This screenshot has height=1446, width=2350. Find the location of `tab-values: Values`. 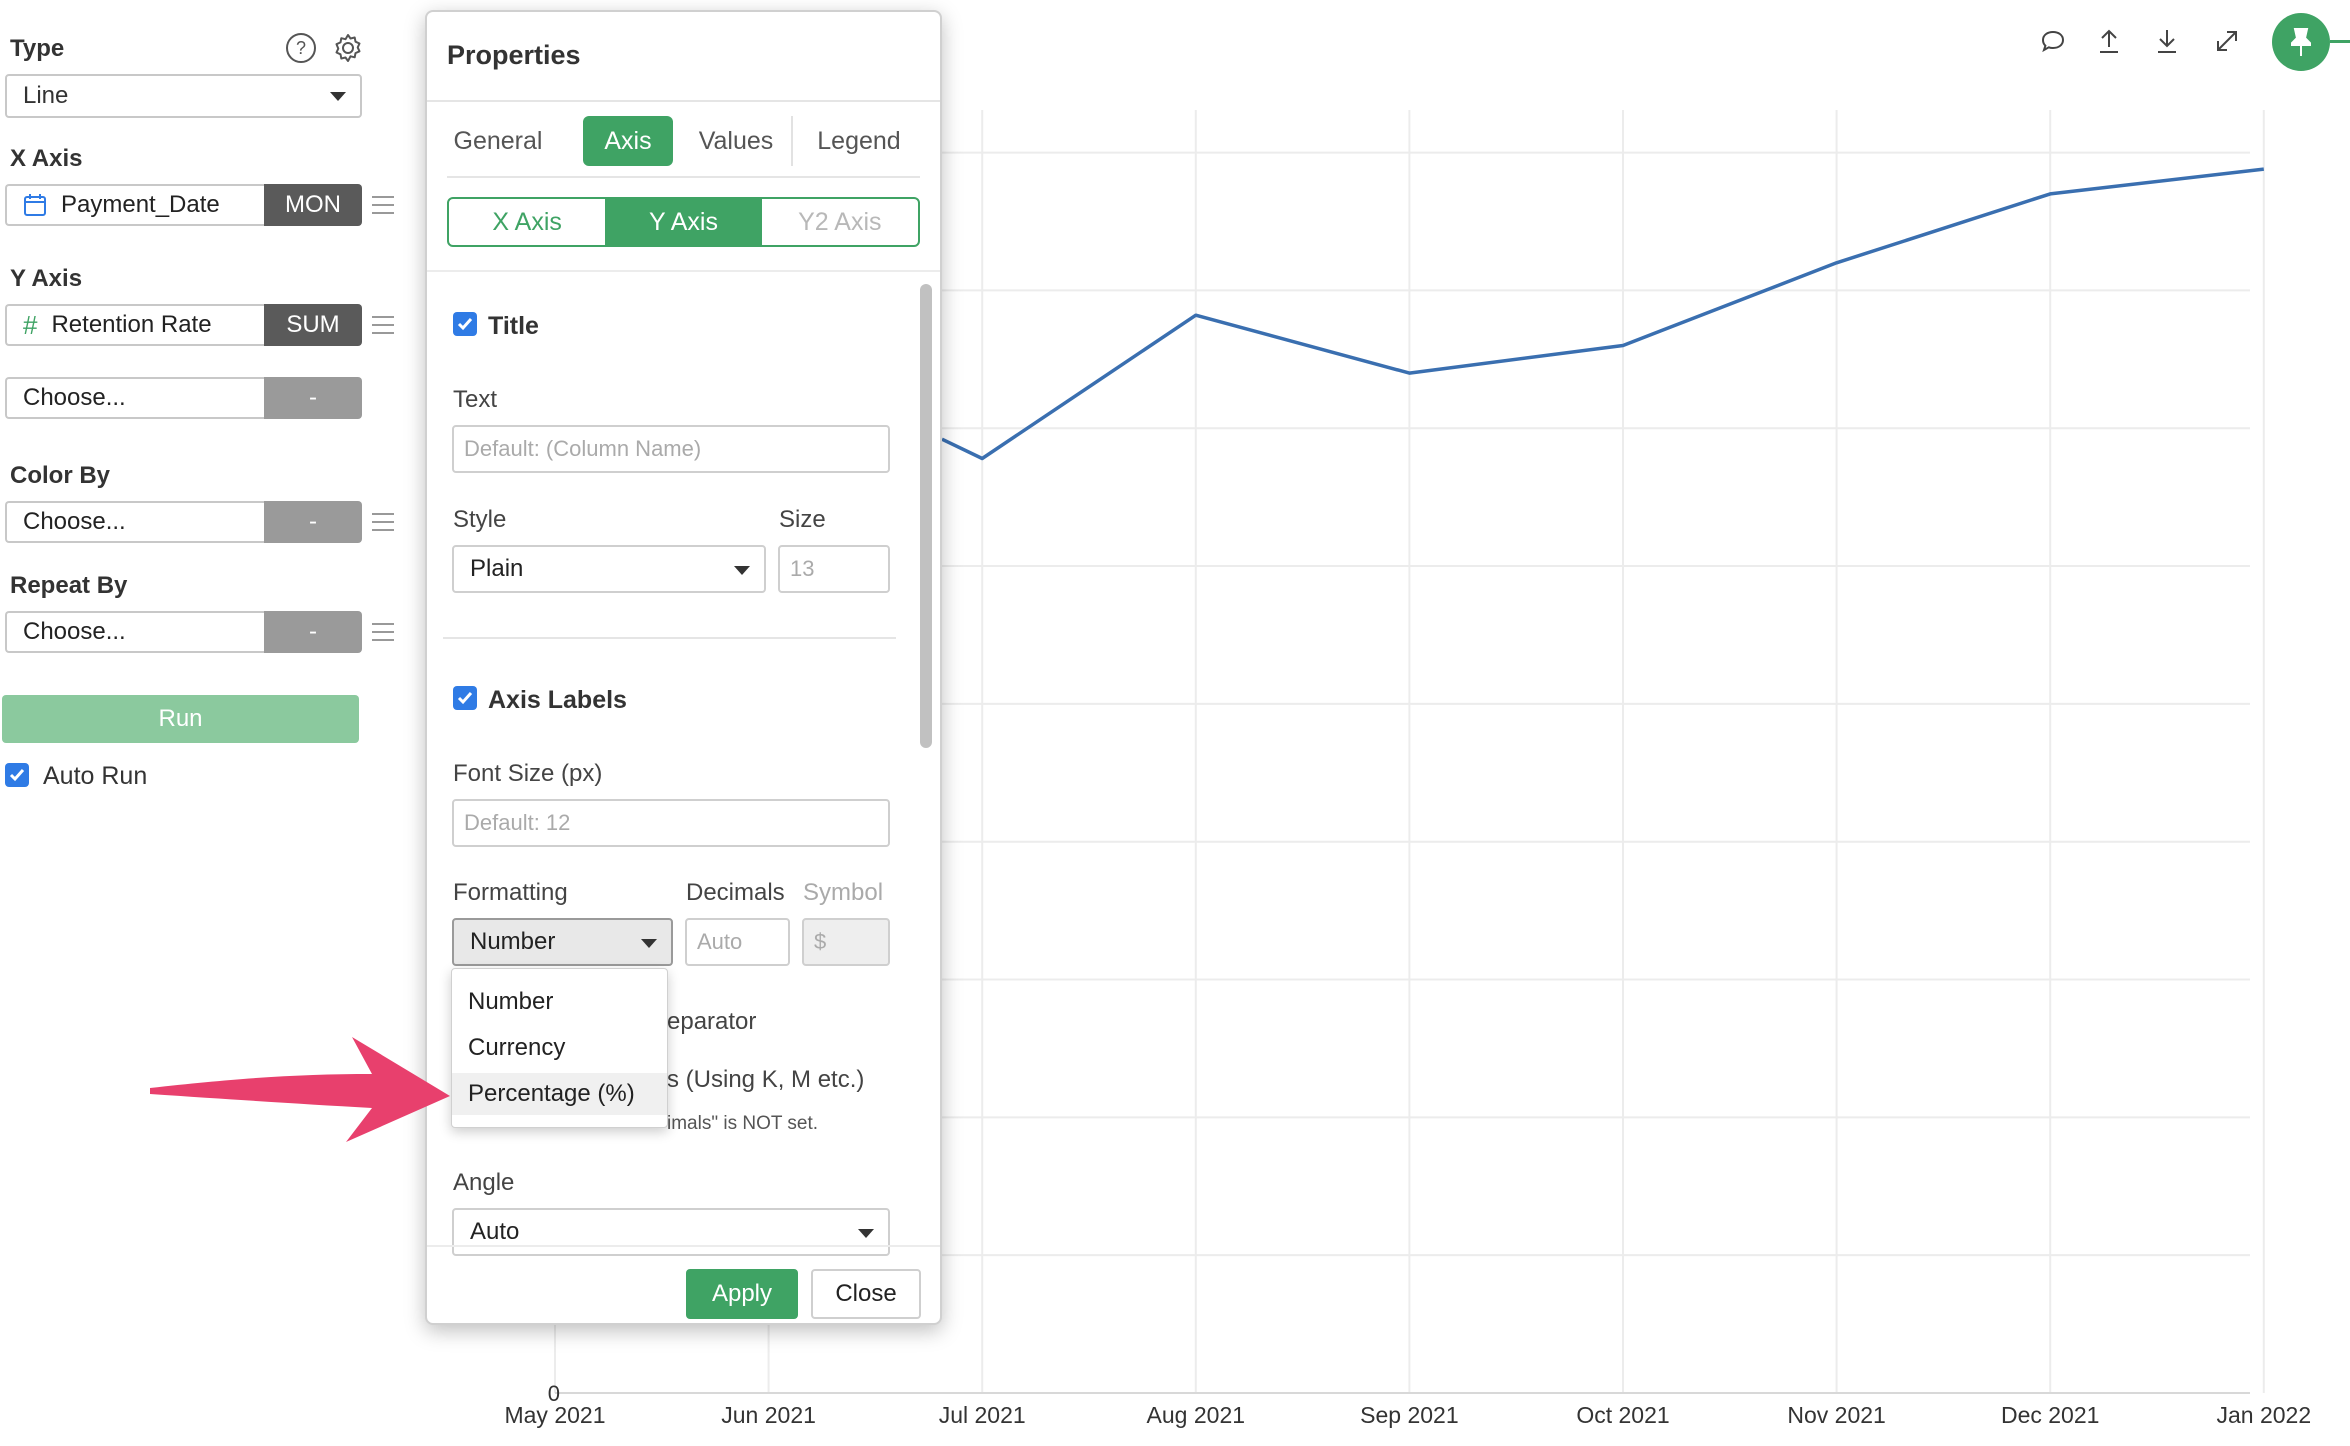

tab-values: Values is located at coordinates (736, 140).